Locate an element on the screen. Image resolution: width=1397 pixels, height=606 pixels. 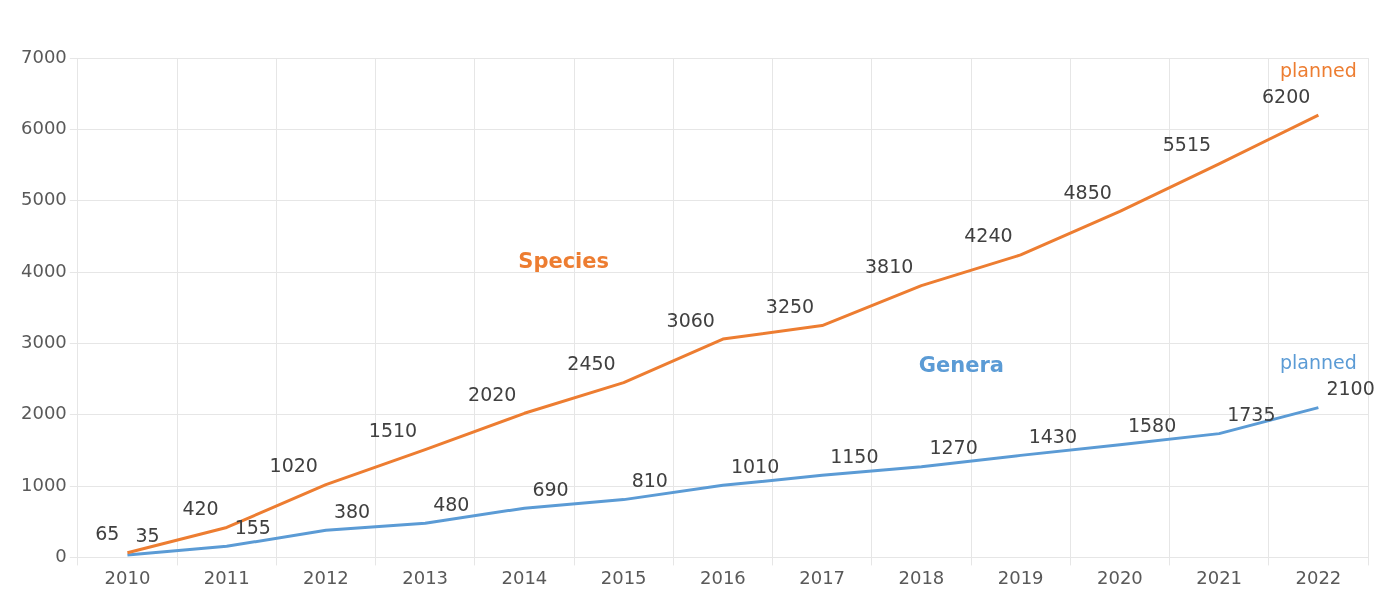
data-label: 2020 is located at coordinates (492, 393).